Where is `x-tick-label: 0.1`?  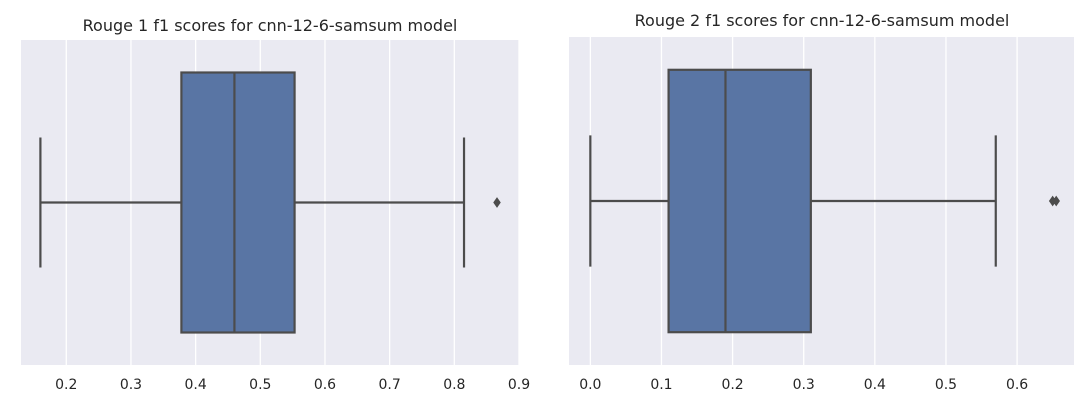
x-tick-label: 0.1 is located at coordinates (661, 385).